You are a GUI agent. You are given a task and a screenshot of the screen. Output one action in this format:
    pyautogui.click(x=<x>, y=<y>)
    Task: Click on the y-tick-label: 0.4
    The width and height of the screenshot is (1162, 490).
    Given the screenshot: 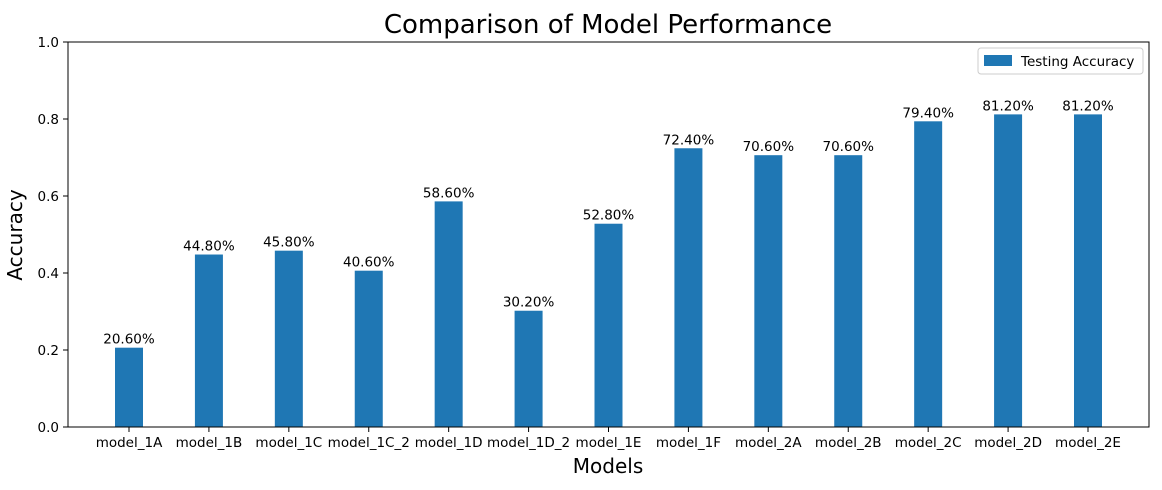 What is the action you would take?
    pyautogui.click(x=48, y=274)
    